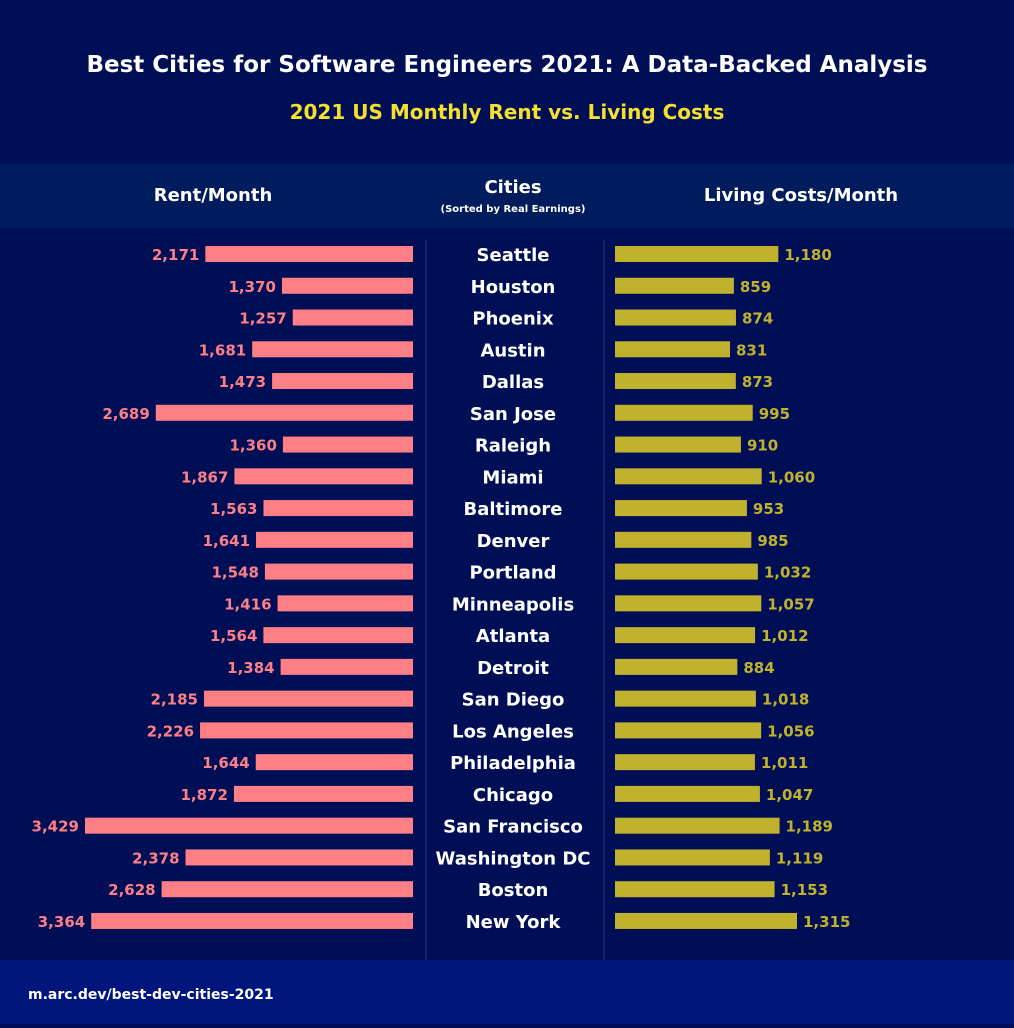 The height and width of the screenshot is (1028, 1014). What do you see at coordinates (512, 477) in the screenshot?
I see `city-label: Miami` at bounding box center [512, 477].